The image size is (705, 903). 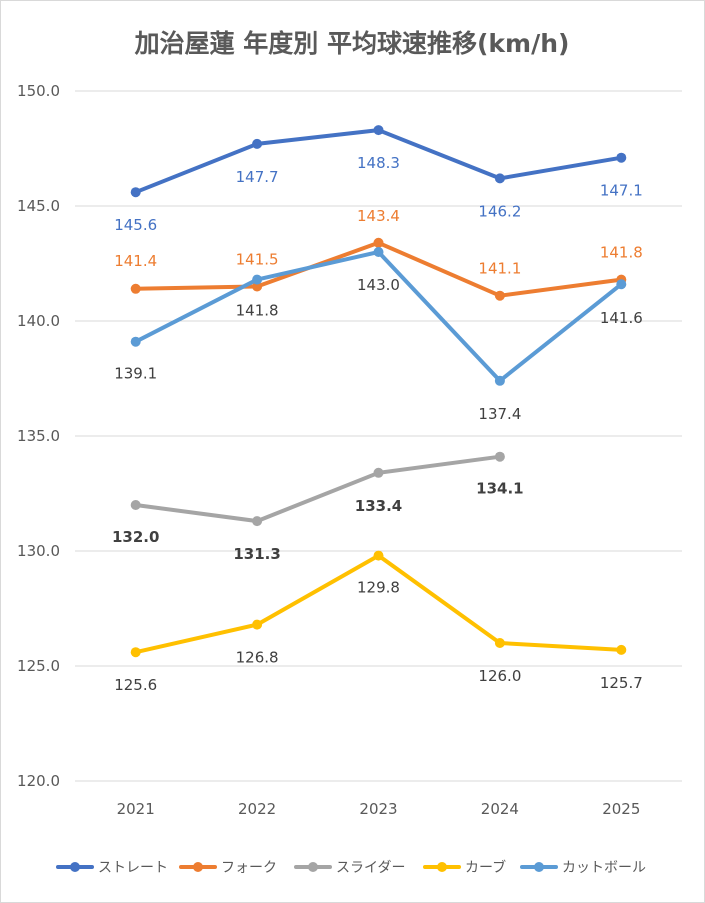 What do you see at coordinates (370, 868) in the screenshot?
I see `legend-label: スライダー` at bounding box center [370, 868].